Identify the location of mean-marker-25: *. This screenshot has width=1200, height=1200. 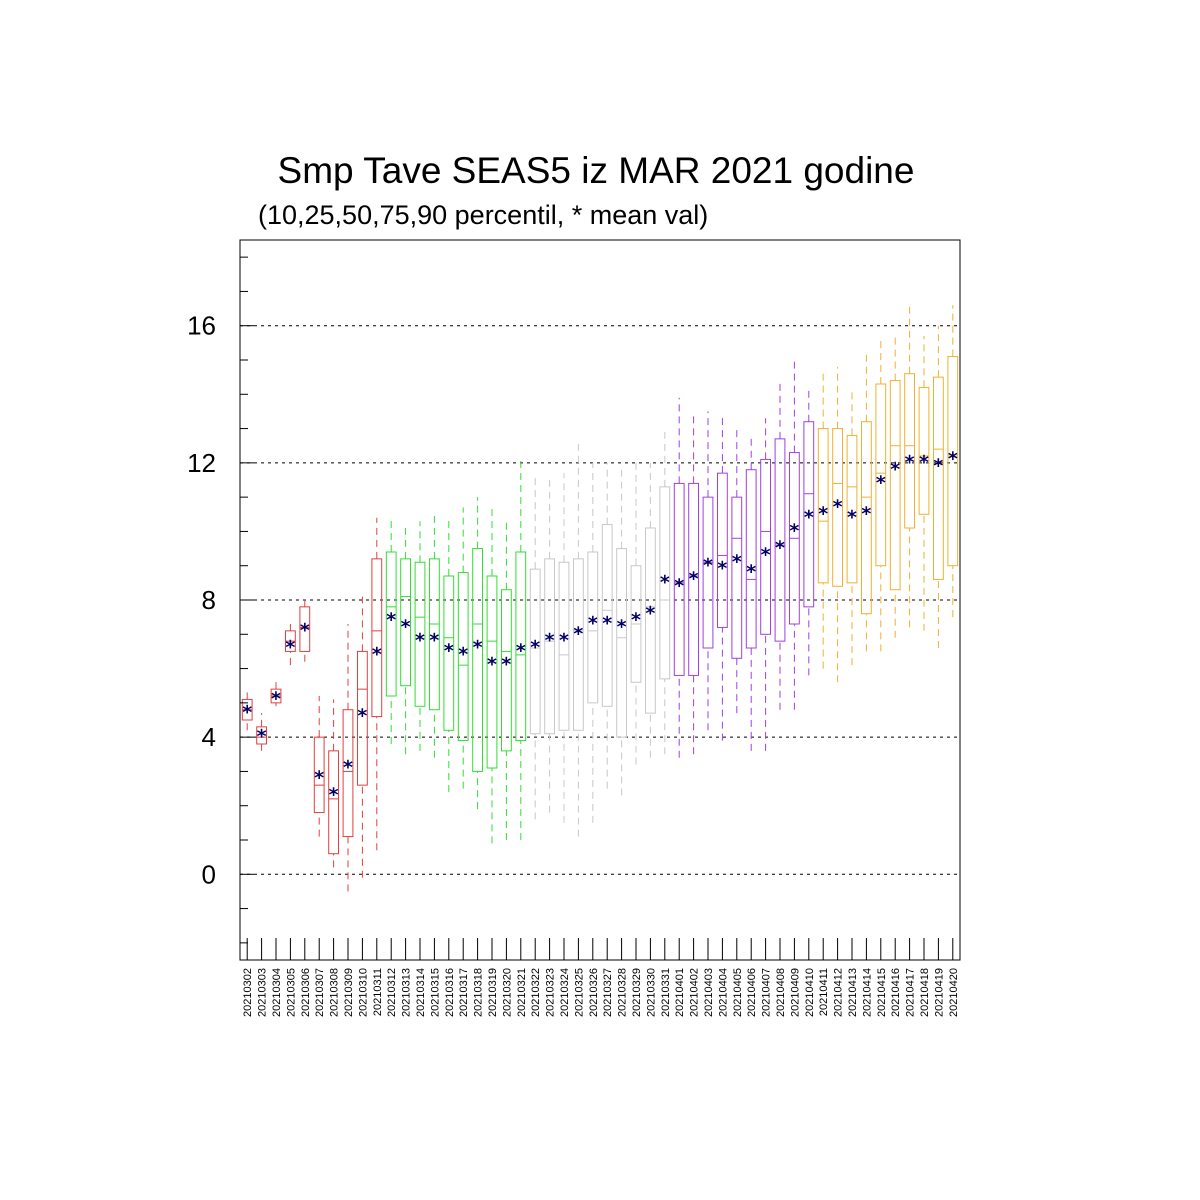
(606, 624).